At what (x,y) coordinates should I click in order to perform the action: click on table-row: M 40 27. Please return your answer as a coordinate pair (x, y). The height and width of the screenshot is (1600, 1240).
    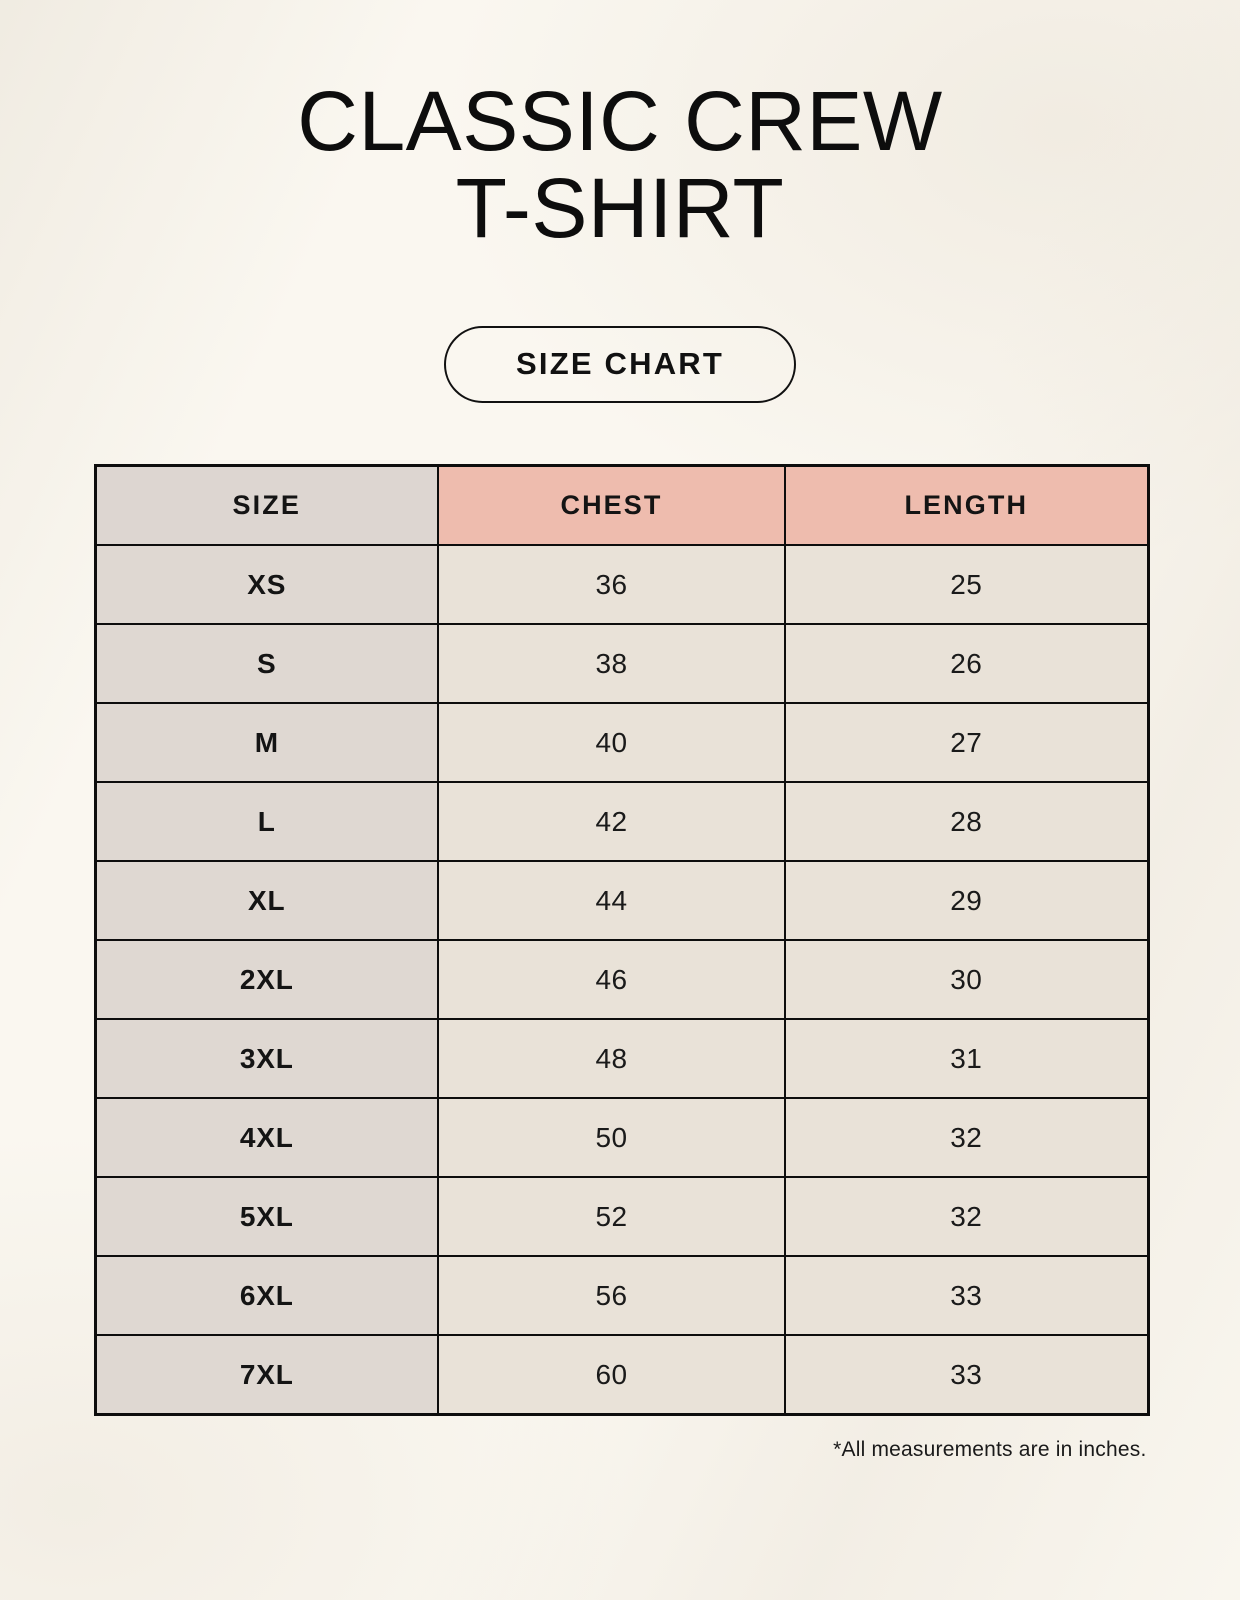
    Looking at the image, I should click on (621, 743).